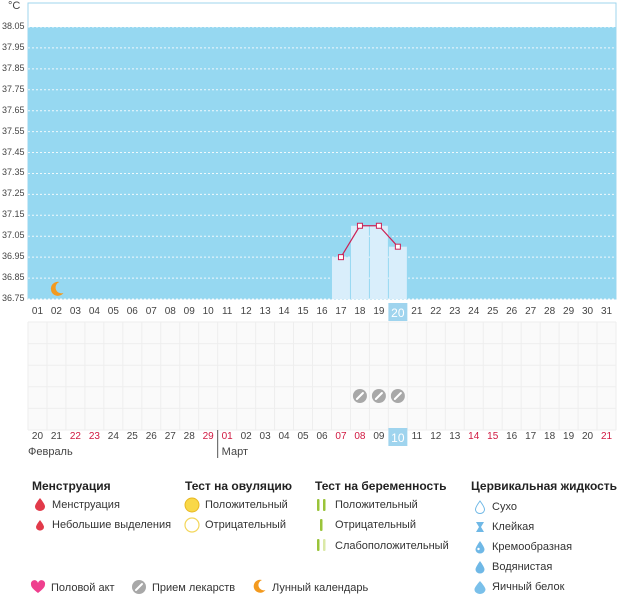 This screenshot has width=626, height=595. I want to click on intercourse-heart-icon, so click(38, 586).